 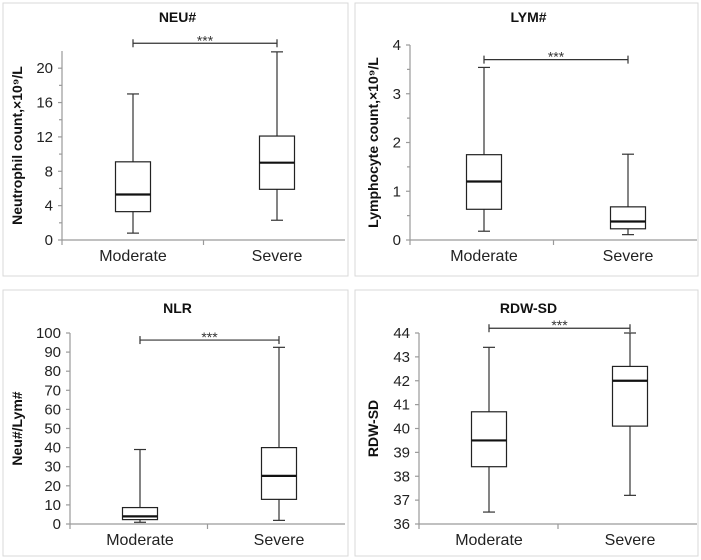 I want to click on y-tick-label: 37, so click(x=401, y=500).